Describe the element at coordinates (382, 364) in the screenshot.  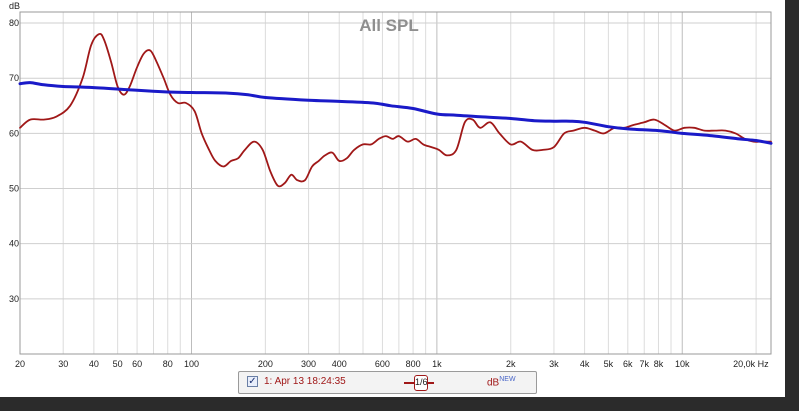
I see `x-tick-label: 600` at that location.